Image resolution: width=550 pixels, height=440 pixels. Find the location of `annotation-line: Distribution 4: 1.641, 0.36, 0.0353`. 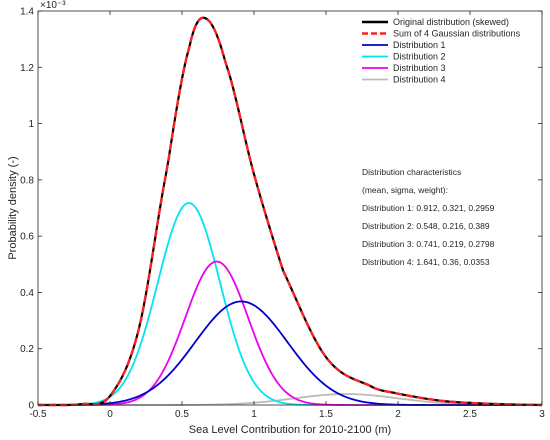

annotation-line: Distribution 4: 1.641, 0.36, 0.0353 is located at coordinates (426, 262).